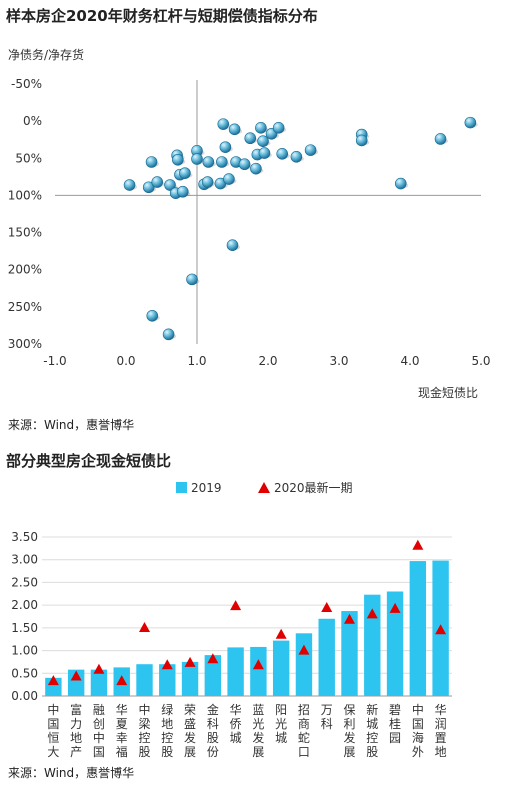  What do you see at coordinates (71, 773) in the screenshot?
I see `bar-source-note: 来源：Wind，惠誉博华` at bounding box center [71, 773].